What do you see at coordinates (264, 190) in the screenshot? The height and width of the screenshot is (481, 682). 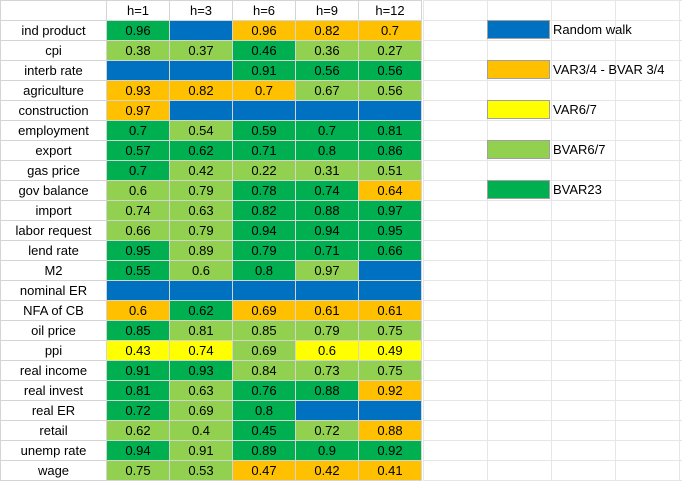 I see `value-cell: 0.78` at bounding box center [264, 190].